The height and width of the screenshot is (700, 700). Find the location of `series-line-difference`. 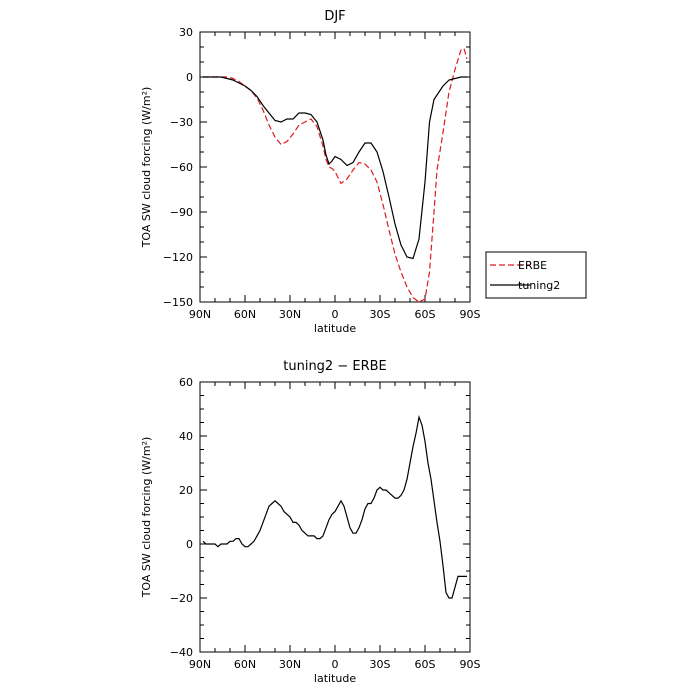

series-line-difference is located at coordinates (334, 506).